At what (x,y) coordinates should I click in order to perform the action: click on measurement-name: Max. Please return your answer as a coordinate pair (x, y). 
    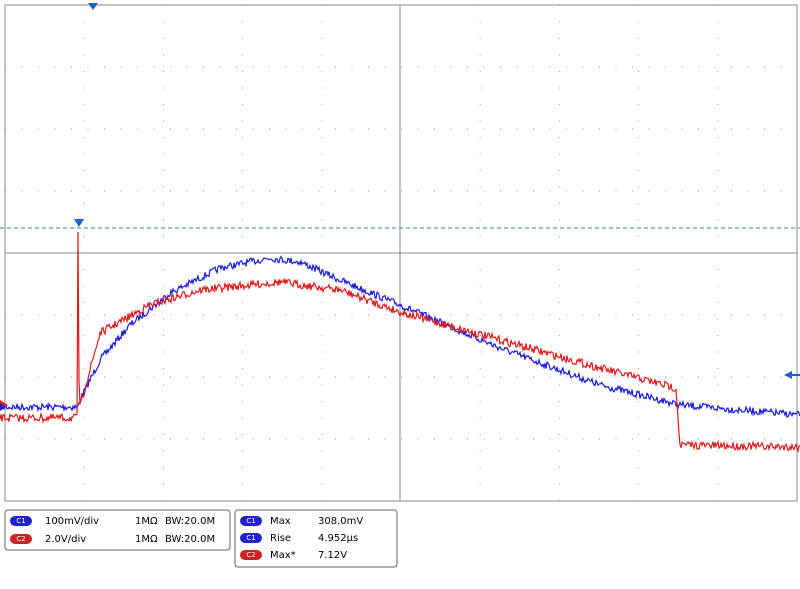
    Looking at the image, I should click on (280, 521).